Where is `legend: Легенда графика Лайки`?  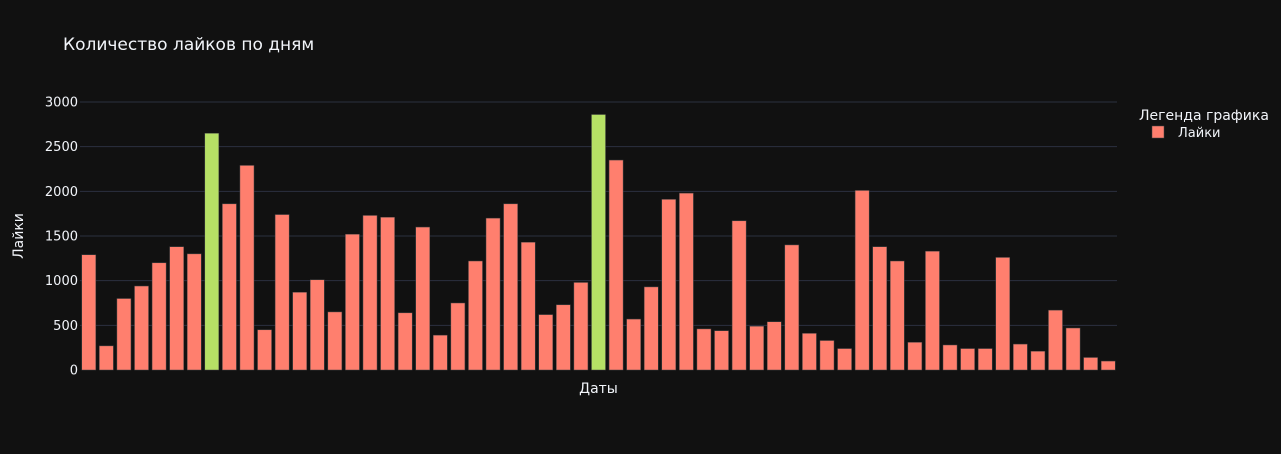 legend: Легенда графика Лайки is located at coordinates (1204, 124).